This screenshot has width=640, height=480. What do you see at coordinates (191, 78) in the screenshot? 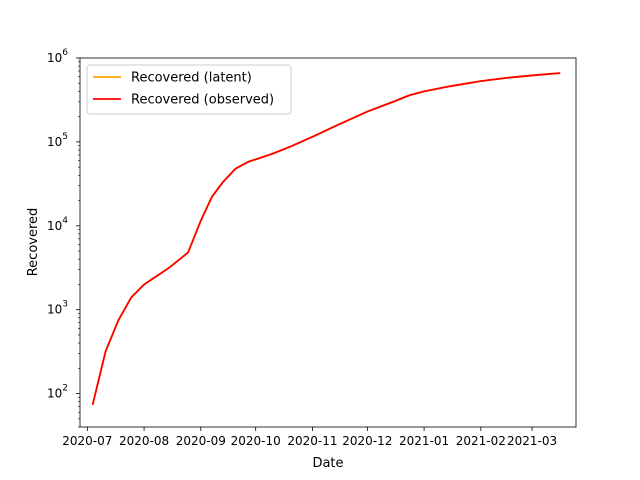
I see `legend-label: Recovered (latent)` at bounding box center [191, 78].